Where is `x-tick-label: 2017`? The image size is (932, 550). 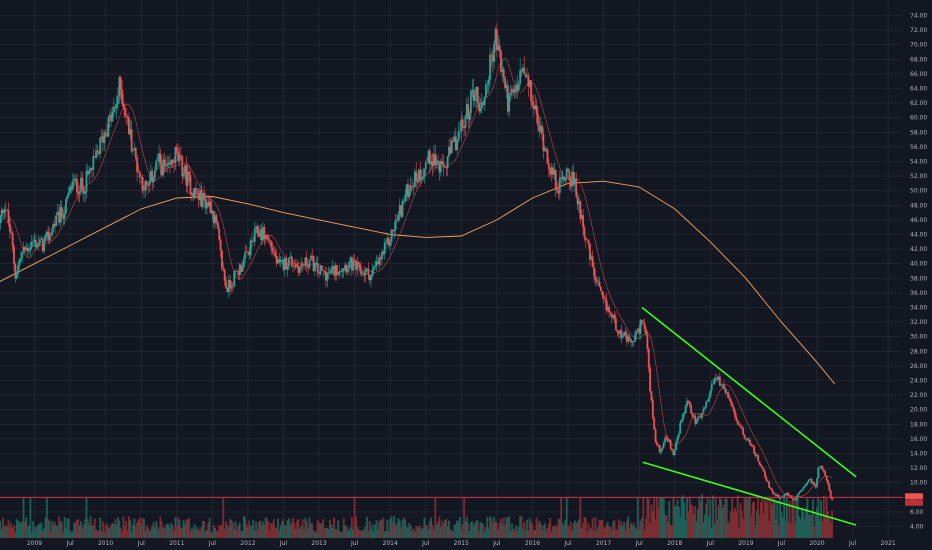
x-tick-label: 2017 is located at coordinates (603, 543).